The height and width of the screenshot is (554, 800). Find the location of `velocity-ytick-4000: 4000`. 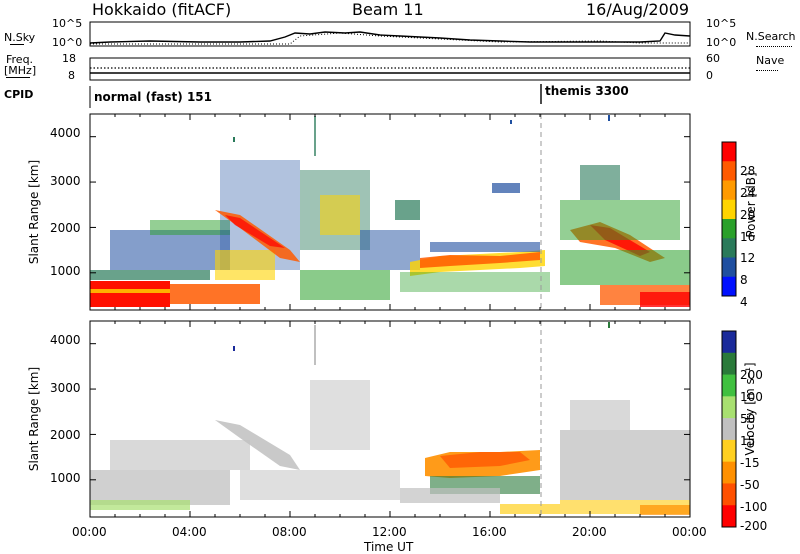

velocity-ytick-4000: 4000 is located at coordinates (65, 340).